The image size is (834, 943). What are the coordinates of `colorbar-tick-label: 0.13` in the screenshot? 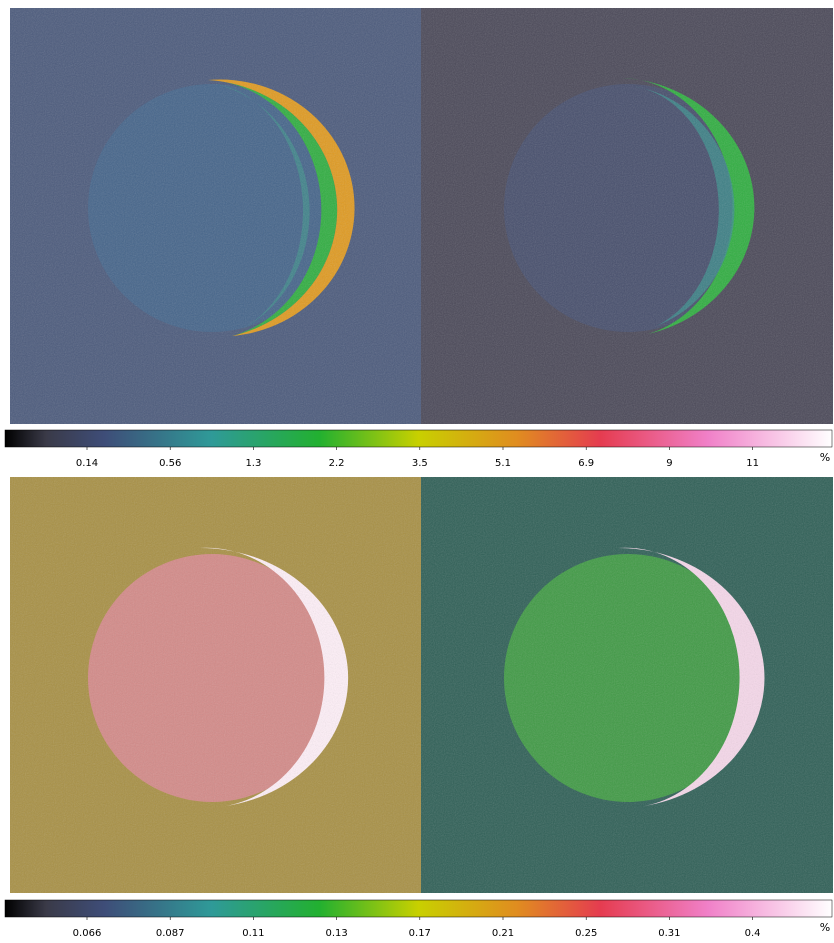 It's located at (336, 933).